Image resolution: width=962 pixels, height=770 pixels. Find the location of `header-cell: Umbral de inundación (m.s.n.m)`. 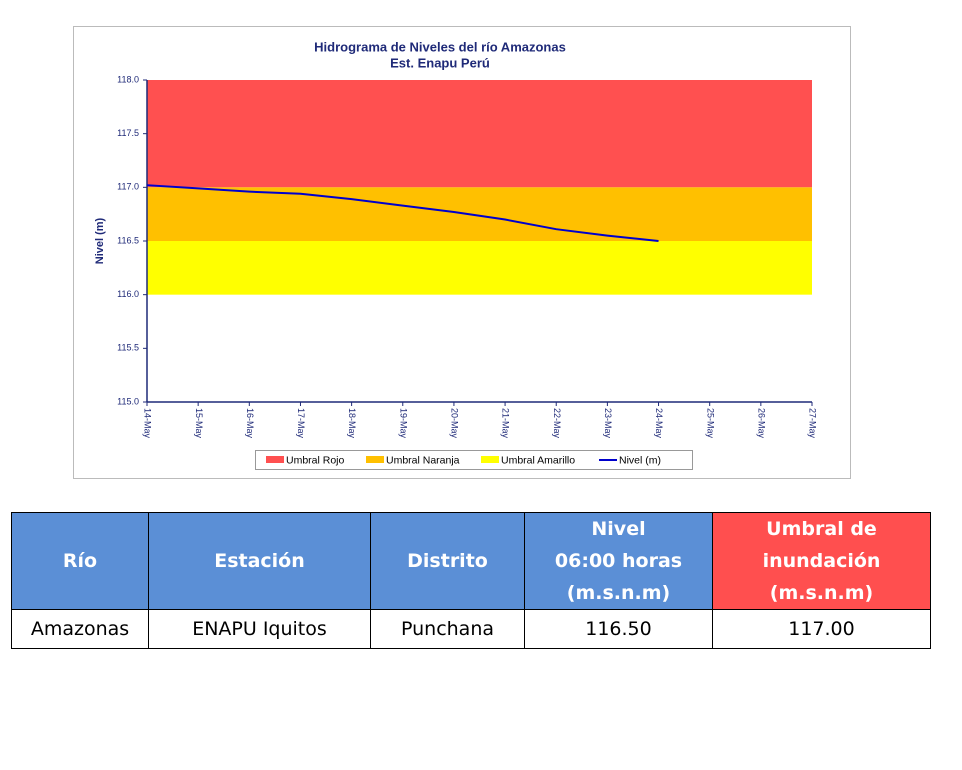

header-cell: Umbral de inundación (m.s.n.m) is located at coordinates (821, 561).